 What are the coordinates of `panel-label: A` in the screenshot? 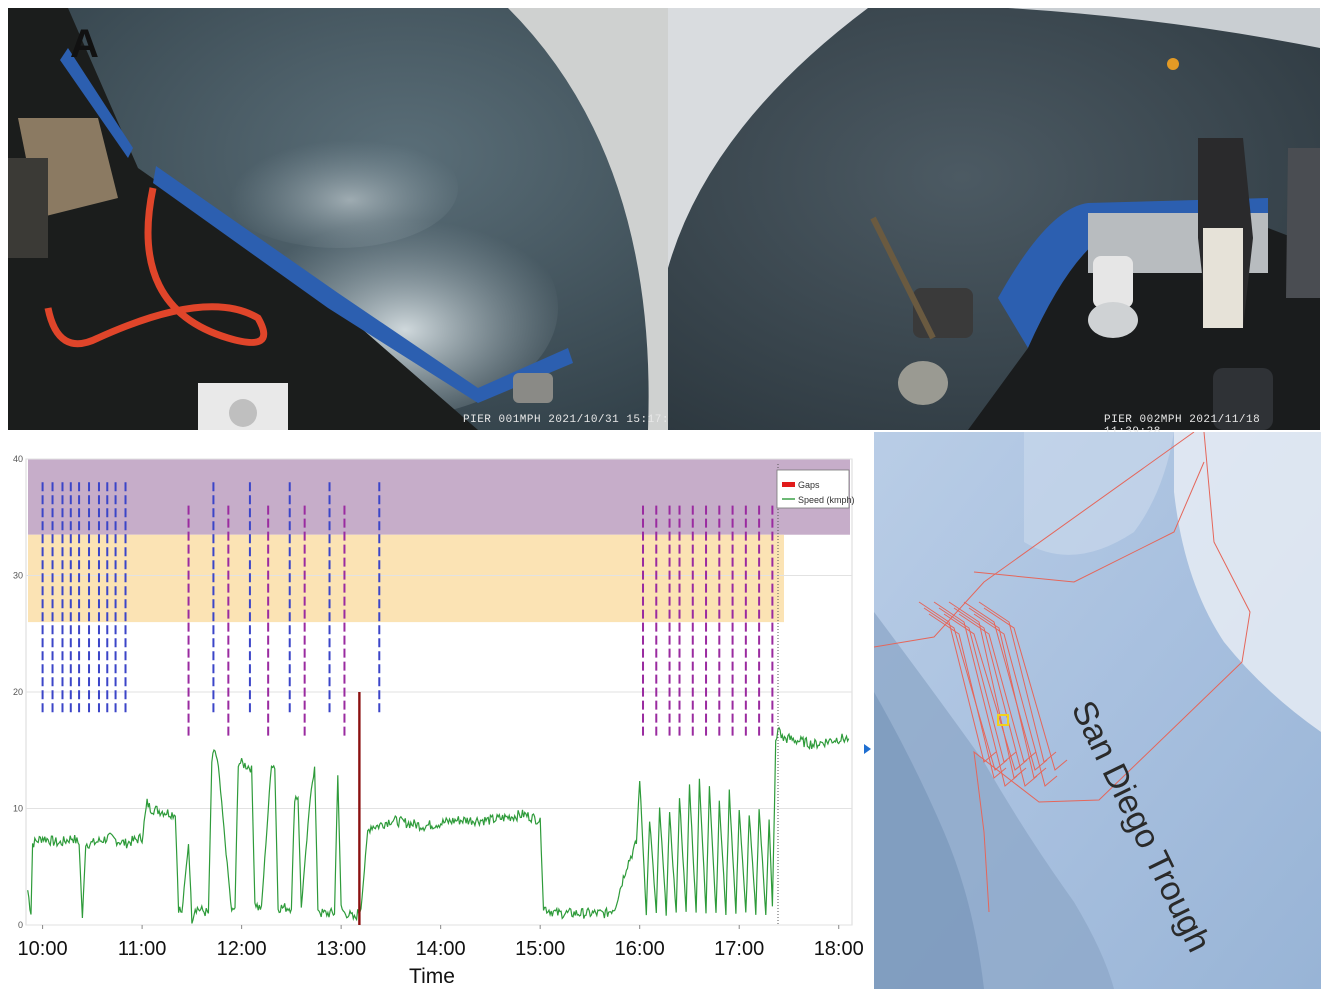 It's located at (84, 44).